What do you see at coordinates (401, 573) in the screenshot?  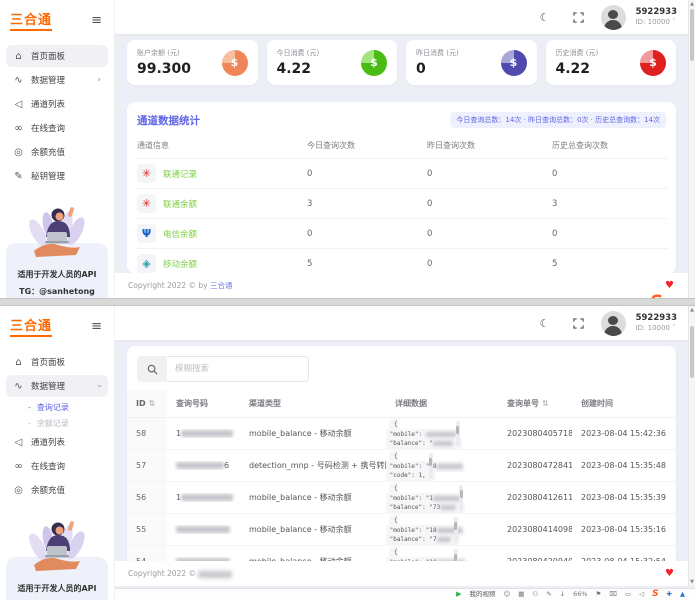 I see `footer: Copyright 2022 © ♥` at bounding box center [401, 573].